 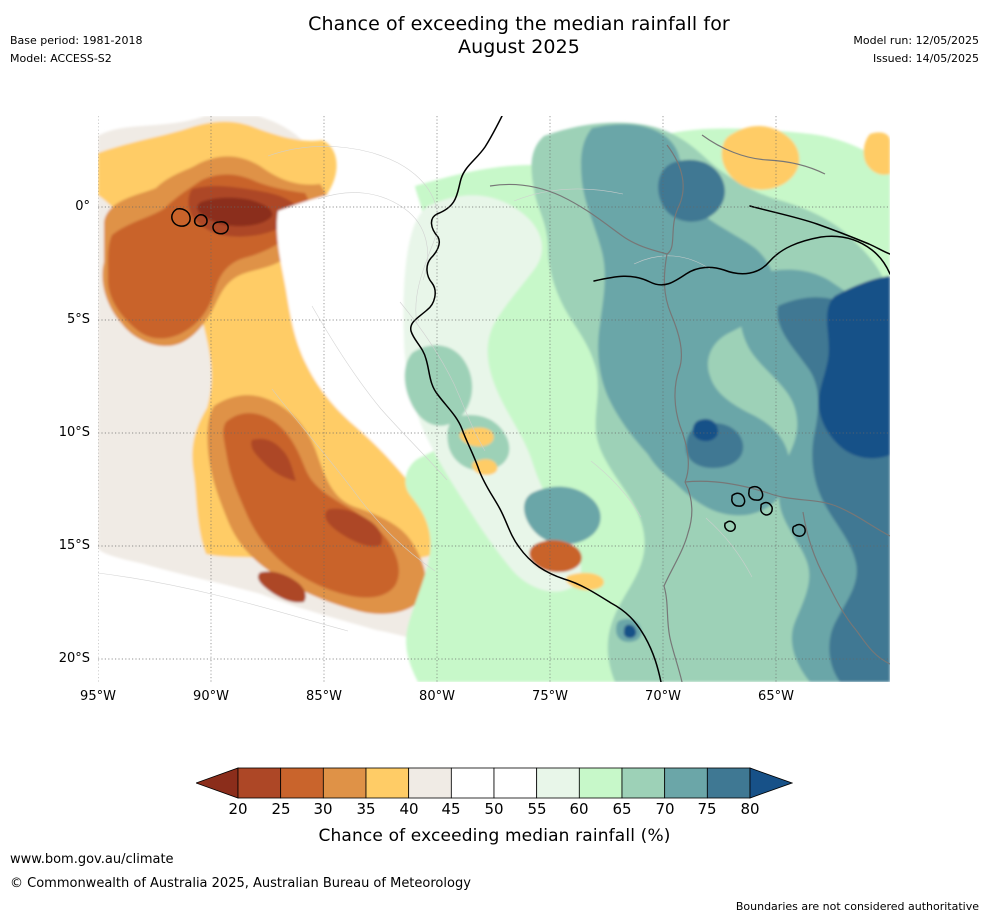 What do you see at coordinates (579, 809) in the screenshot?
I see `colorbar-tick-60: 60` at bounding box center [579, 809].